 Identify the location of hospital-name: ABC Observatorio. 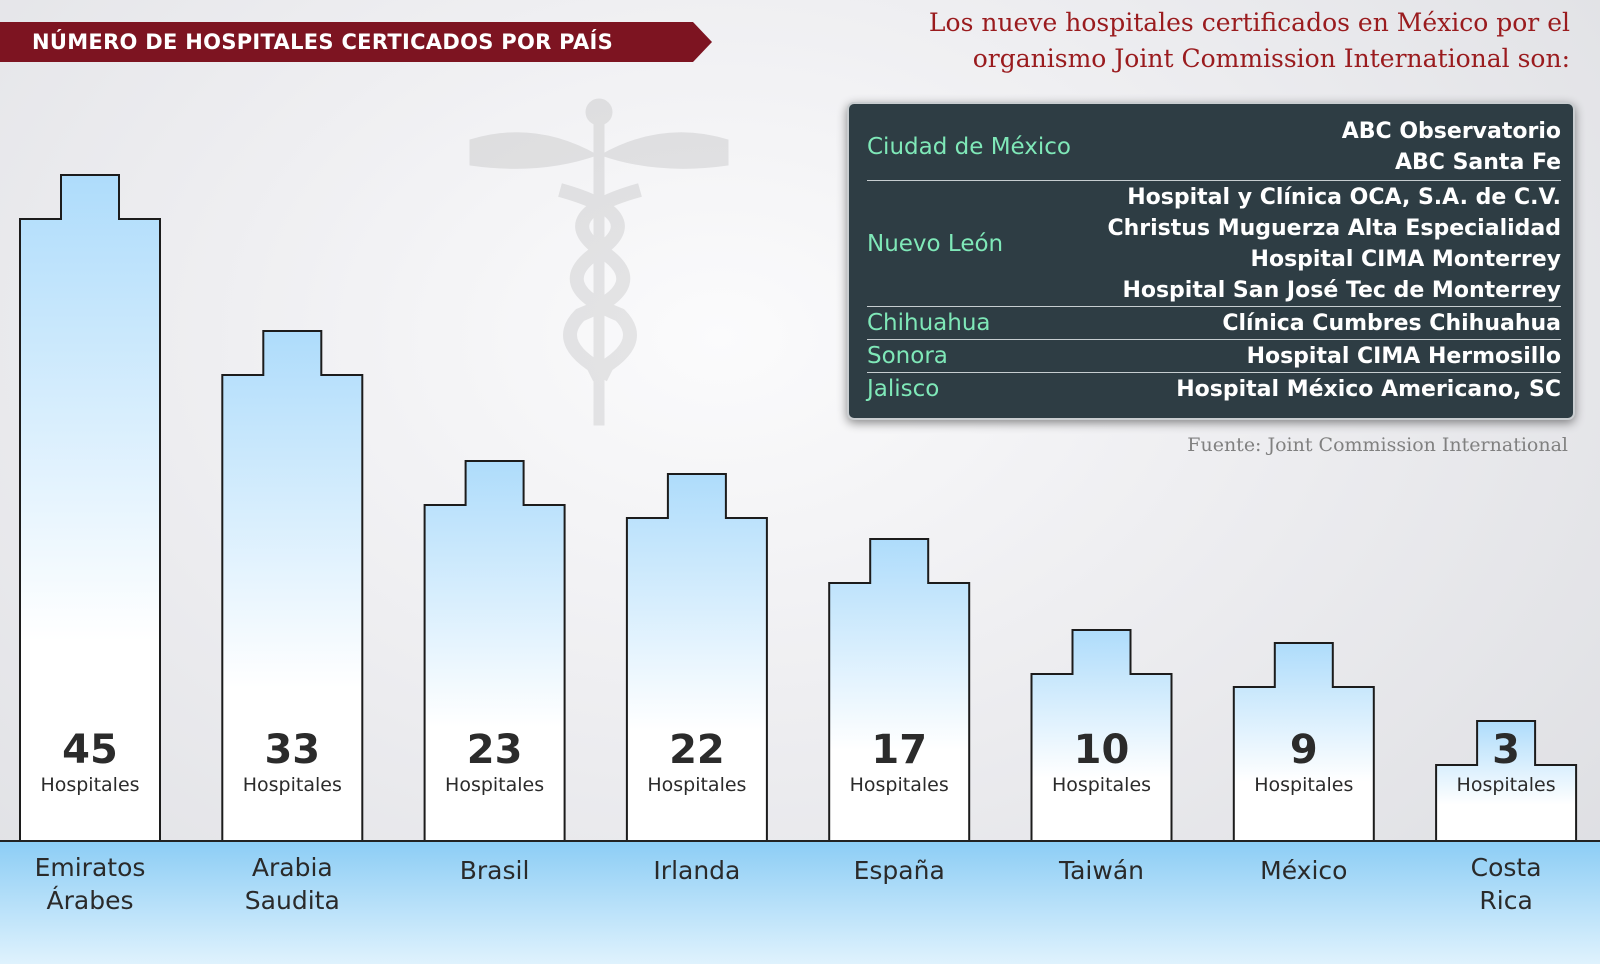
(1451, 131).